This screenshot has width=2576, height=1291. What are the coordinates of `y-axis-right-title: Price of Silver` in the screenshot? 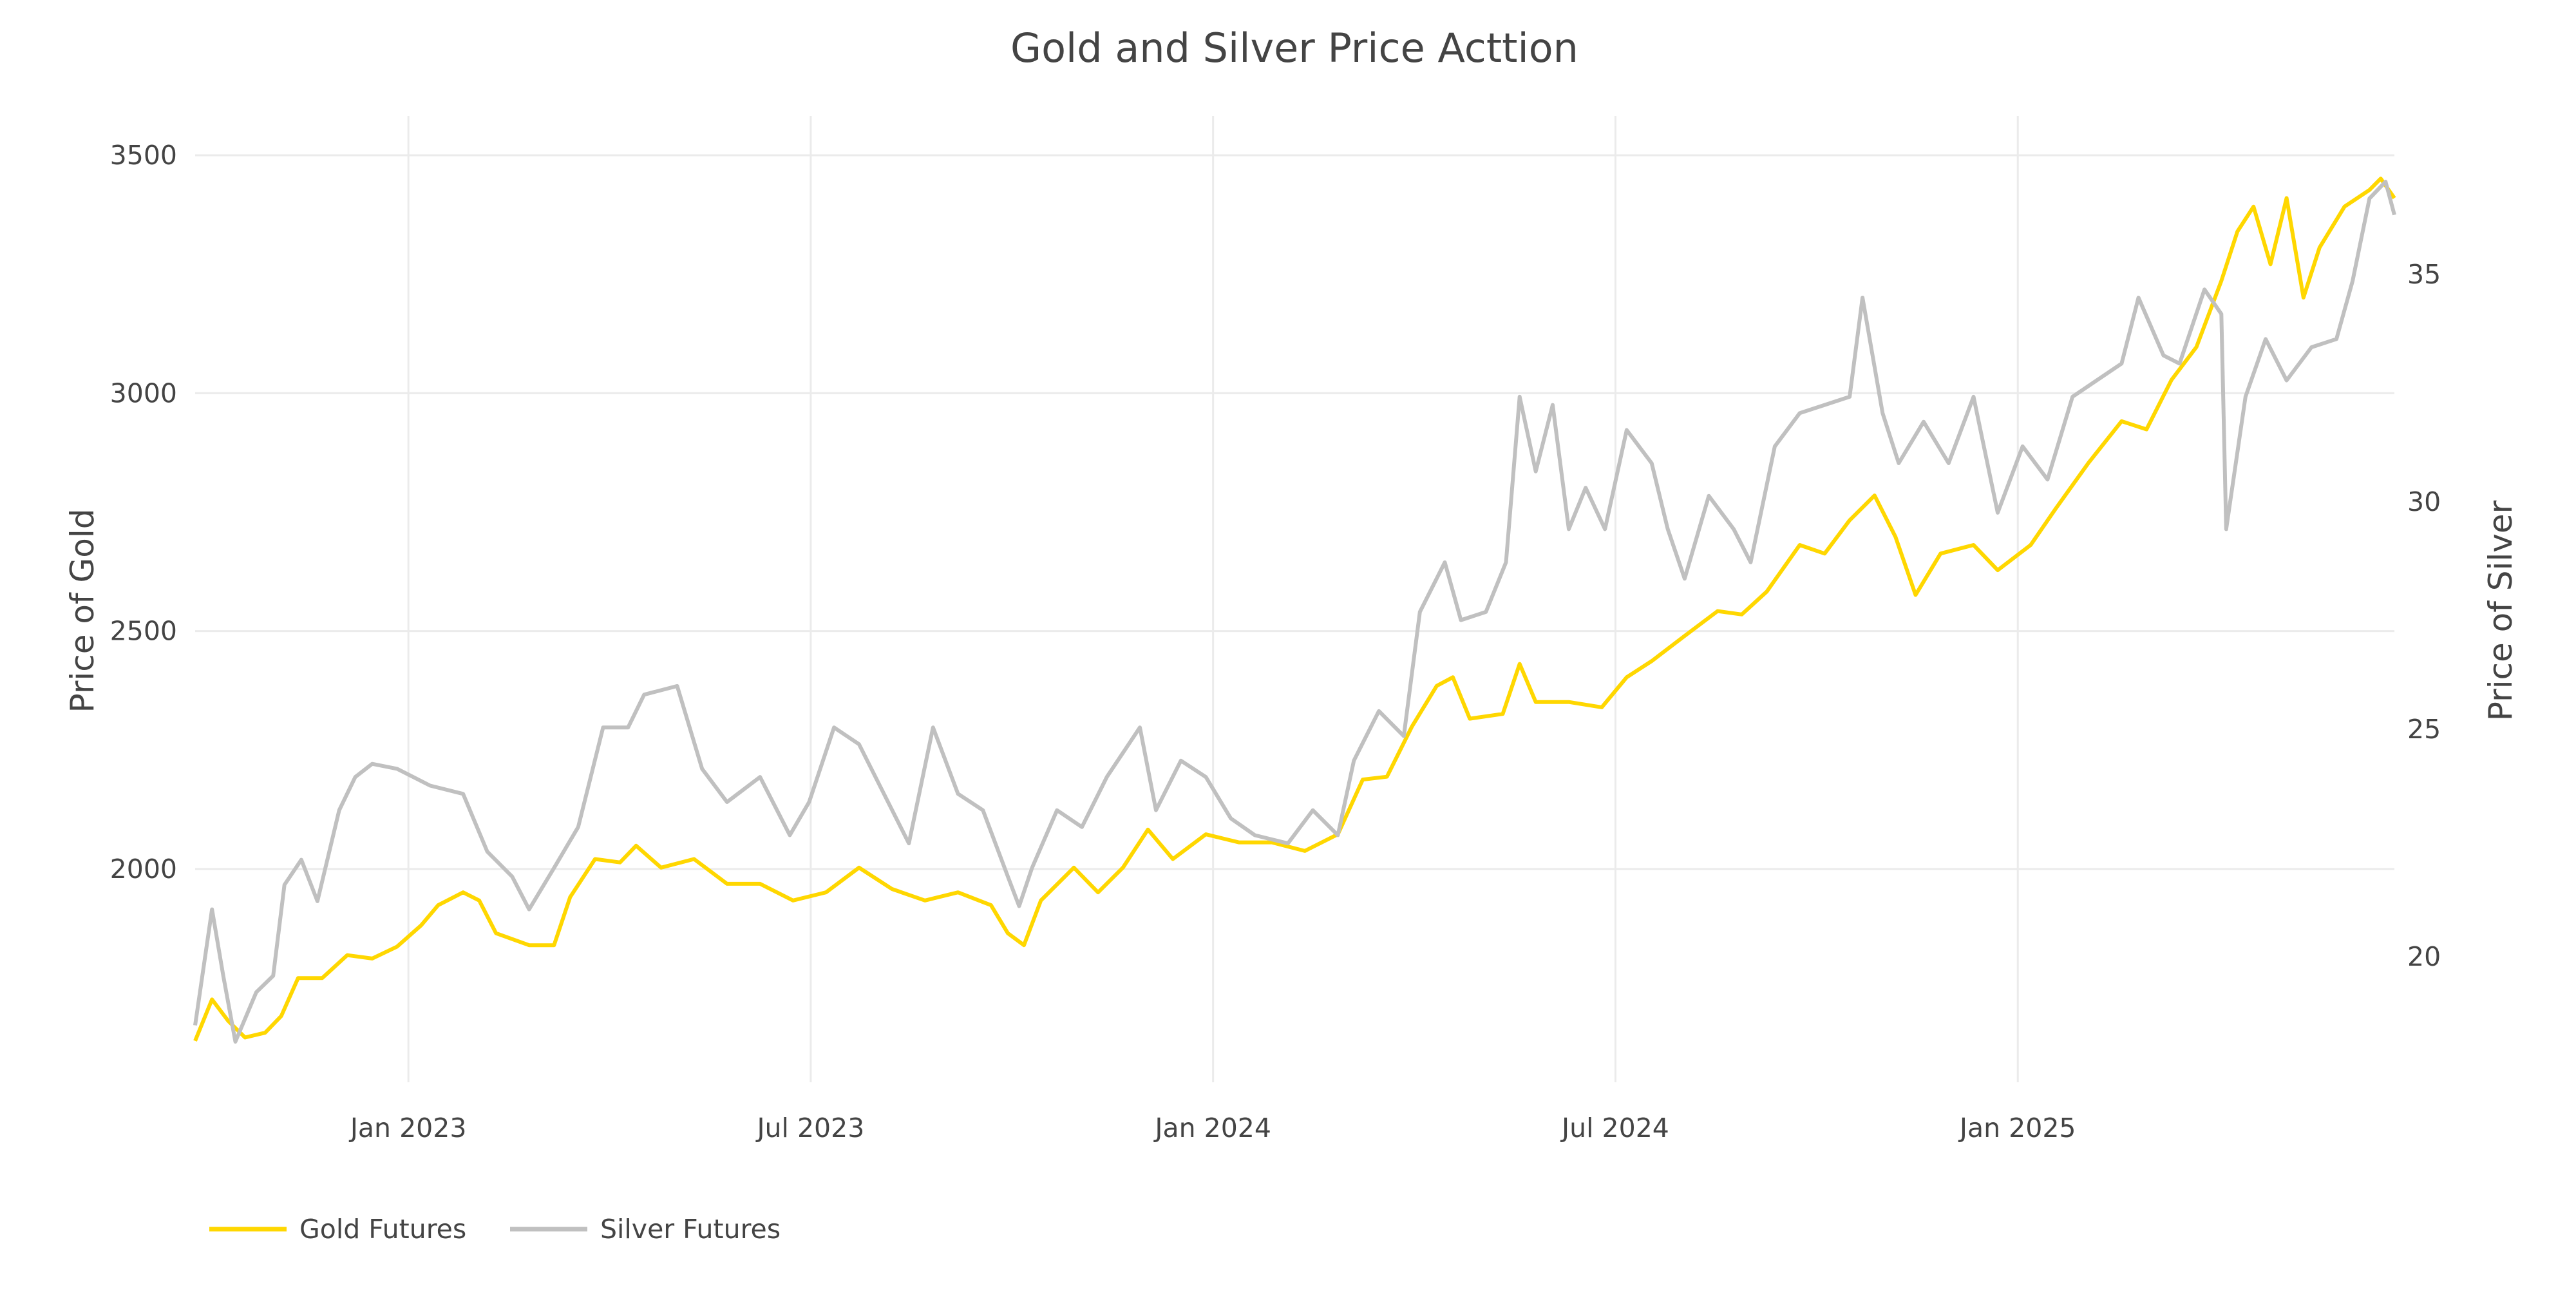 It's located at (2500, 610).